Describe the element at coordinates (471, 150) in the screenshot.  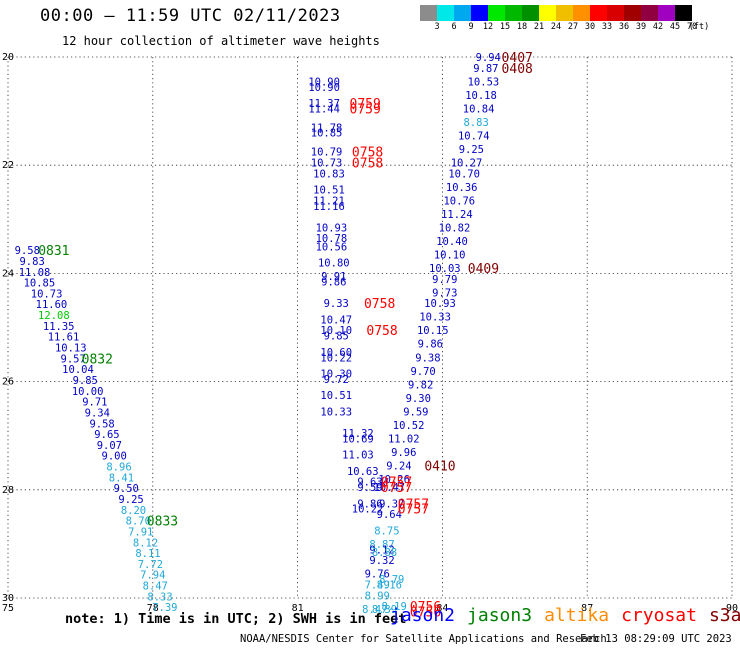
I see `wave-height-value: 9.25` at that location.